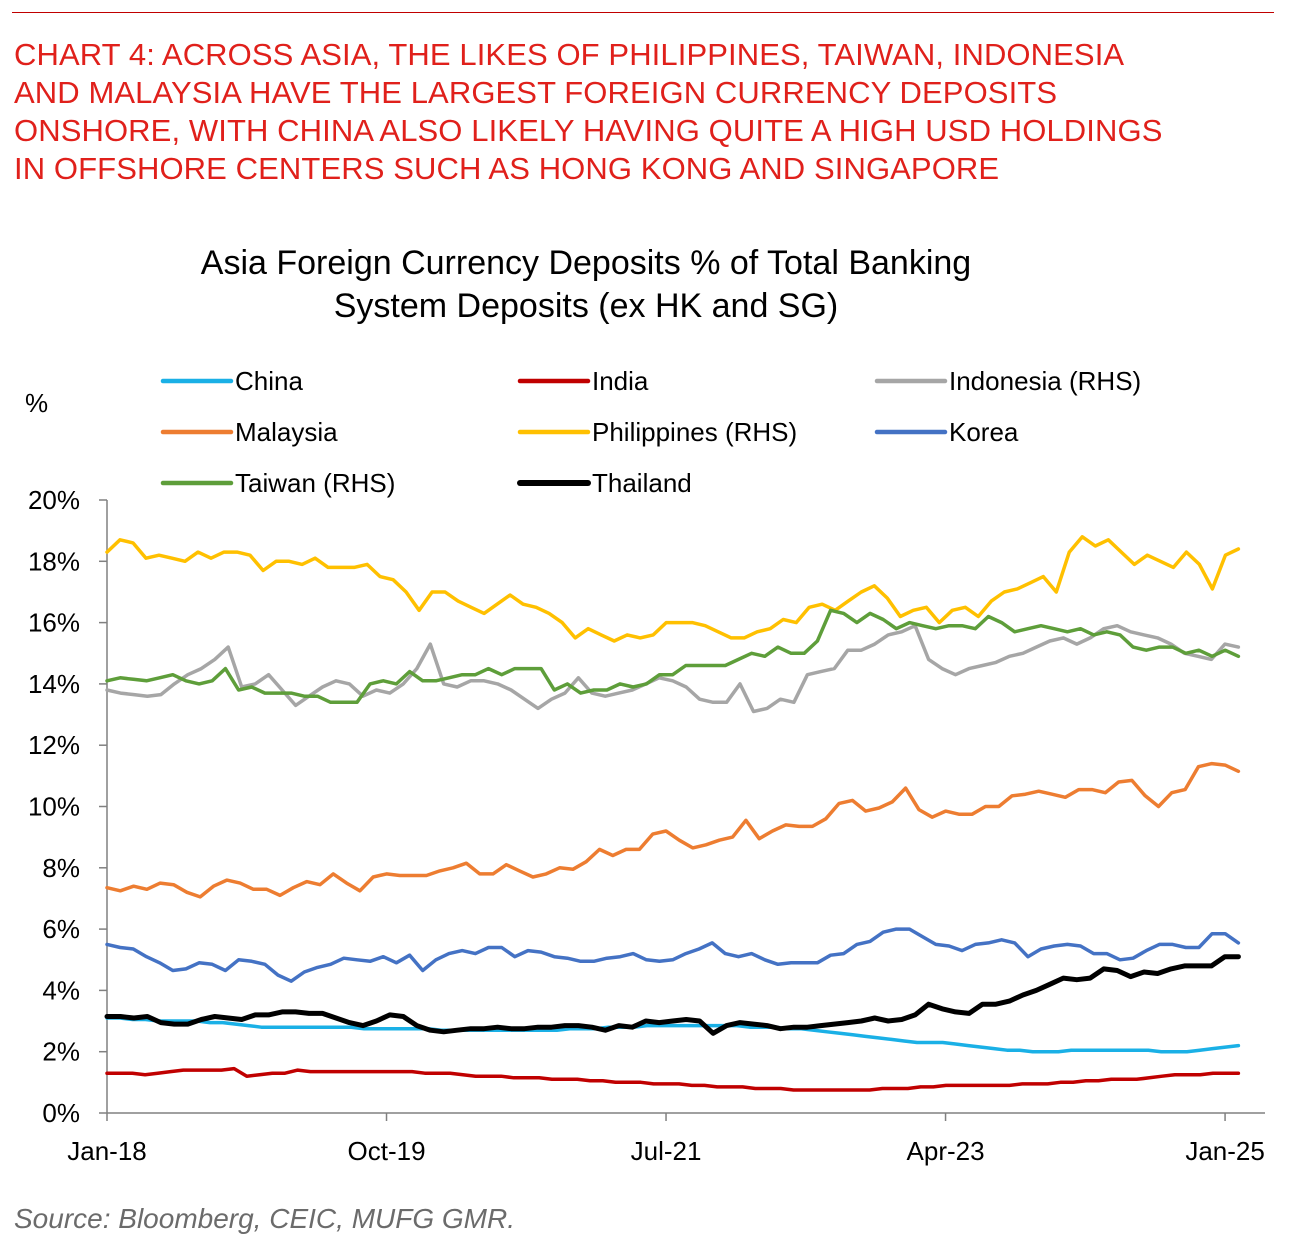  I want to click on series-line-india, so click(673, 1079).